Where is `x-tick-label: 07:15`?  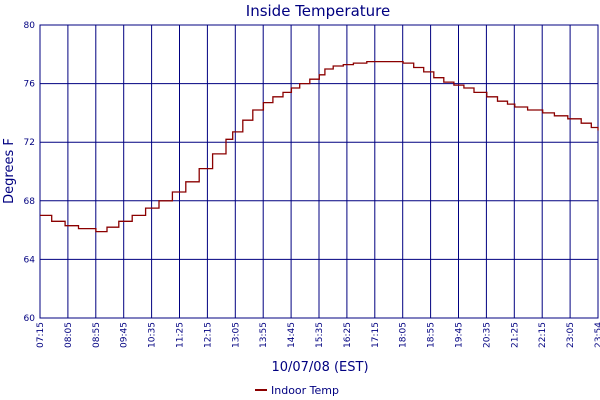
x-tick-label: 07:15 is located at coordinates (41, 335).